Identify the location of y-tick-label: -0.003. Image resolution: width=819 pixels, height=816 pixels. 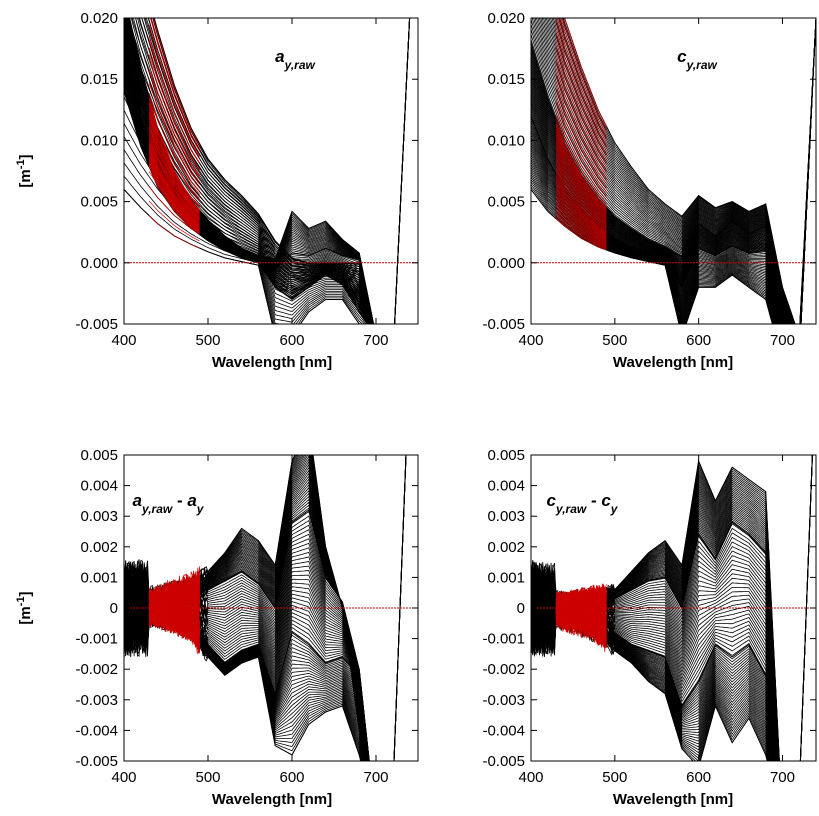
(503, 700).